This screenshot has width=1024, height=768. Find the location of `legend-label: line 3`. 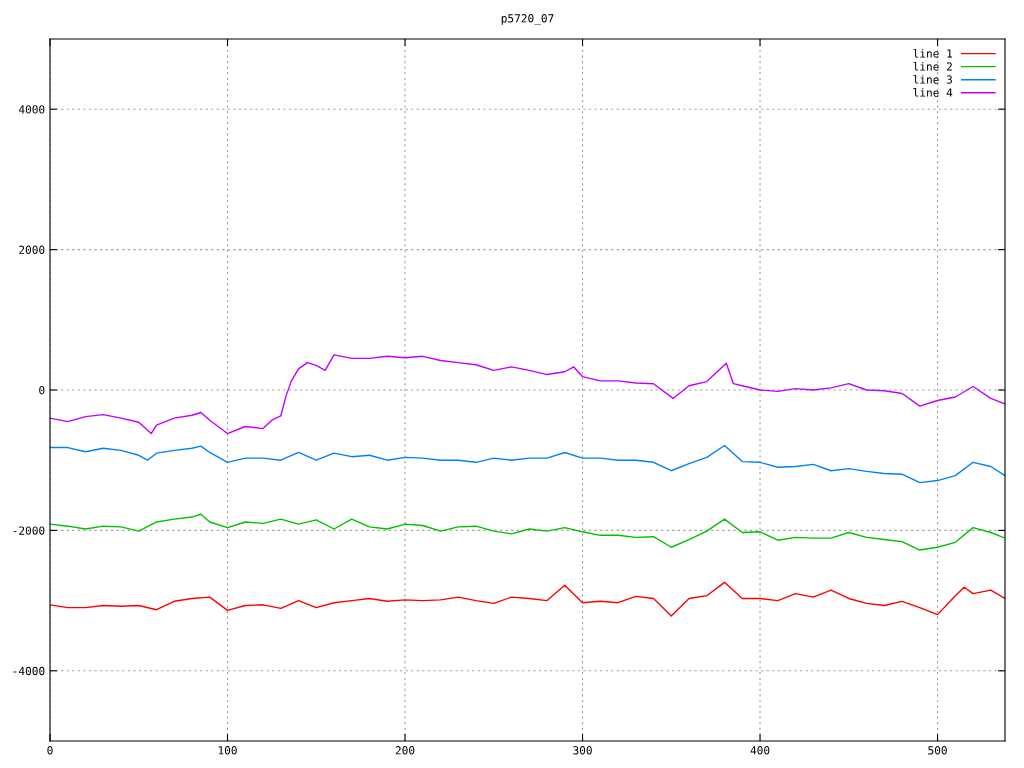

legend-label: line 3 is located at coordinates (932, 79).